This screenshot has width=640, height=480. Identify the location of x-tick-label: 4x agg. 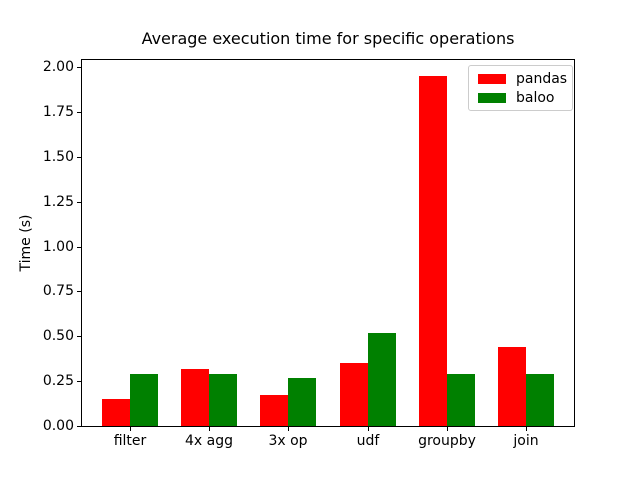
(209, 441).